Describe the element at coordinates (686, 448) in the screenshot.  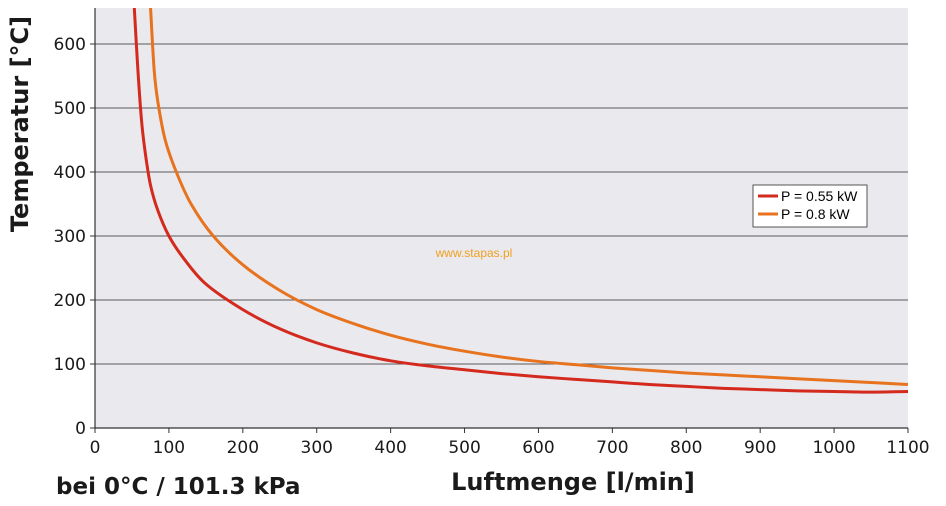
I see `x-tick-label: 800` at that location.